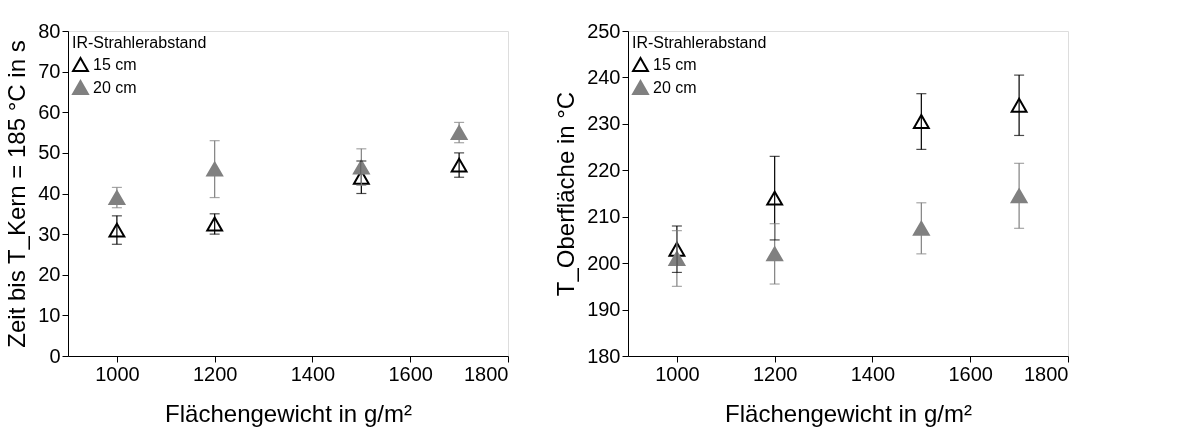  I want to click on y-tick-label: 240, so click(604, 76).